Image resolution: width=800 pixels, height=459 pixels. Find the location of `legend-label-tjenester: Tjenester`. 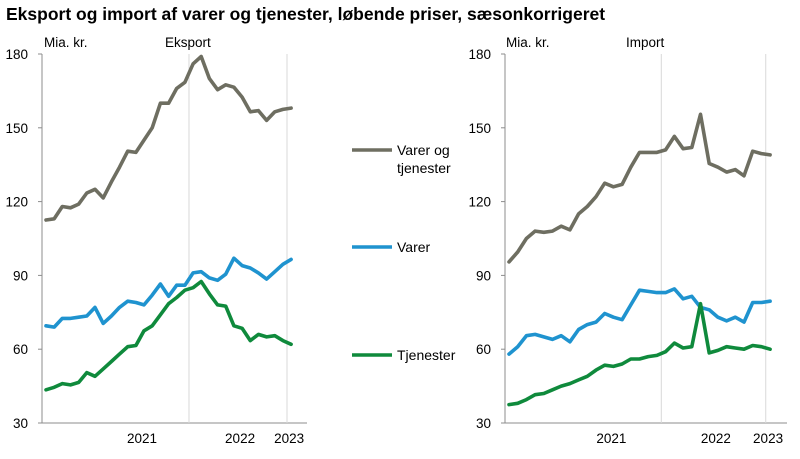

legend-label-tjenester: Tjenester is located at coordinates (426, 355).